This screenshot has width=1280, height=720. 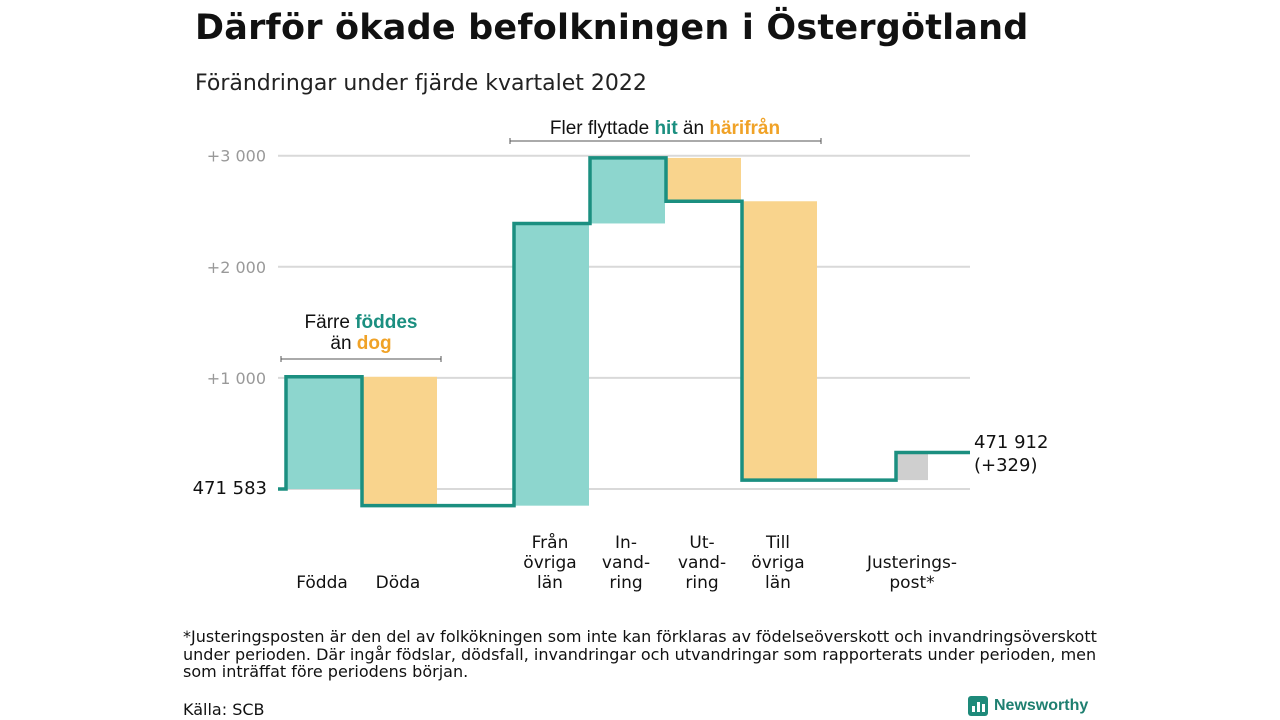 What do you see at coordinates (978, 706) in the screenshot?
I see `bar-chart-icon` at bounding box center [978, 706].